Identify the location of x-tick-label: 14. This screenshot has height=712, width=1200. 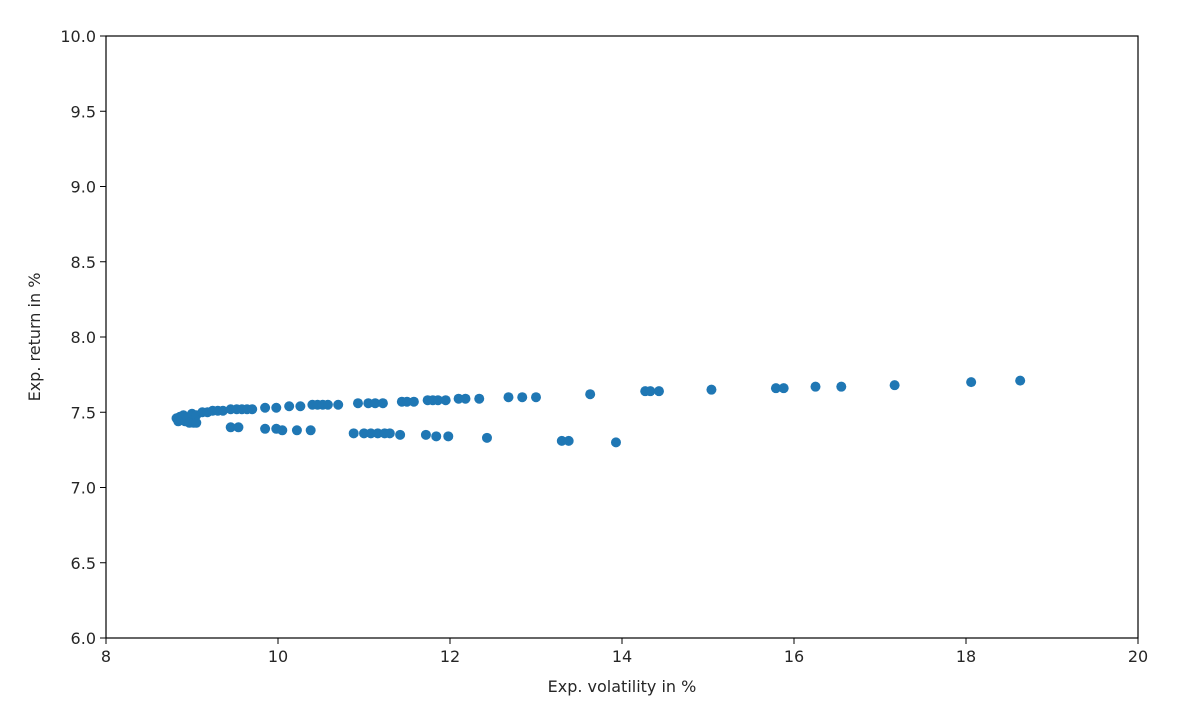
(622, 656).